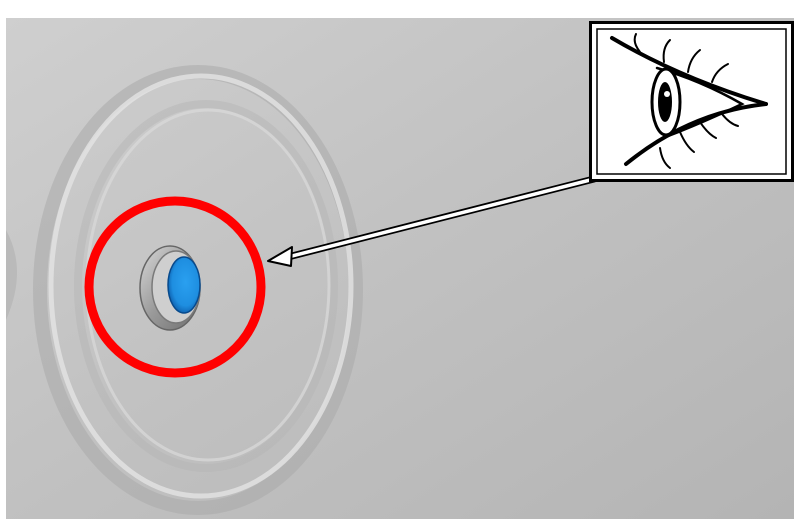 The width and height of the screenshot is (794, 519). I want to click on sensor, so click(170, 288).